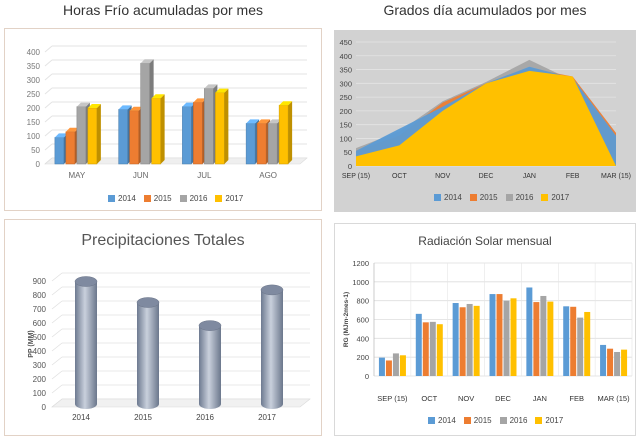 This screenshot has height=439, width=644. What do you see at coordinates (226, 126) in the screenshot?
I see `bar-side` at bounding box center [226, 126].